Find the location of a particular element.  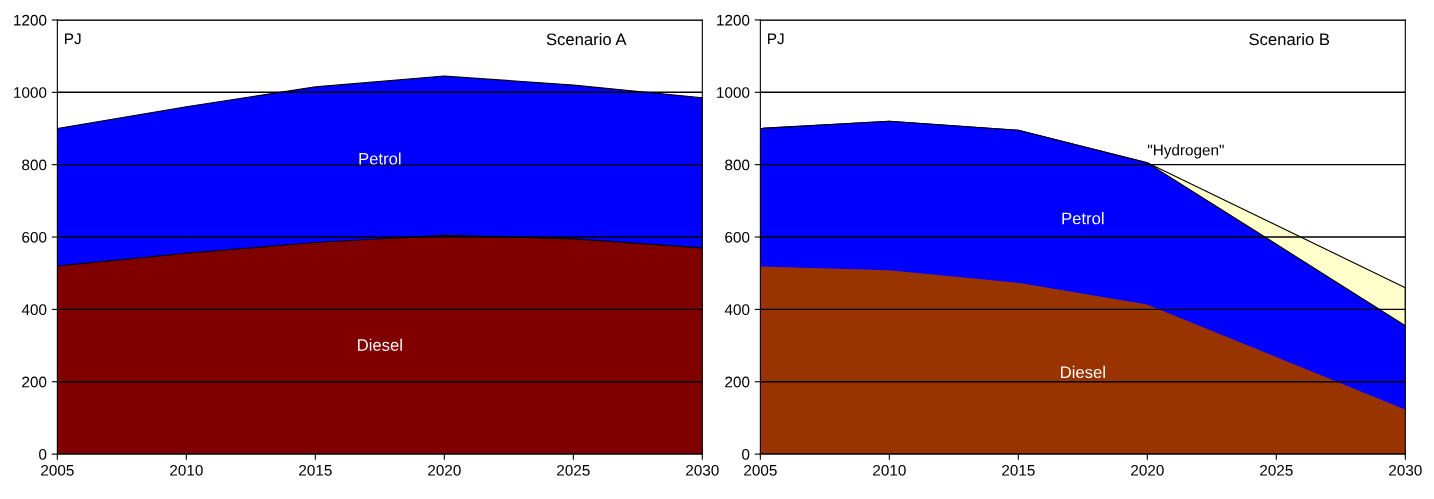

series-label: "Hydrogen" is located at coordinates (1185, 151).